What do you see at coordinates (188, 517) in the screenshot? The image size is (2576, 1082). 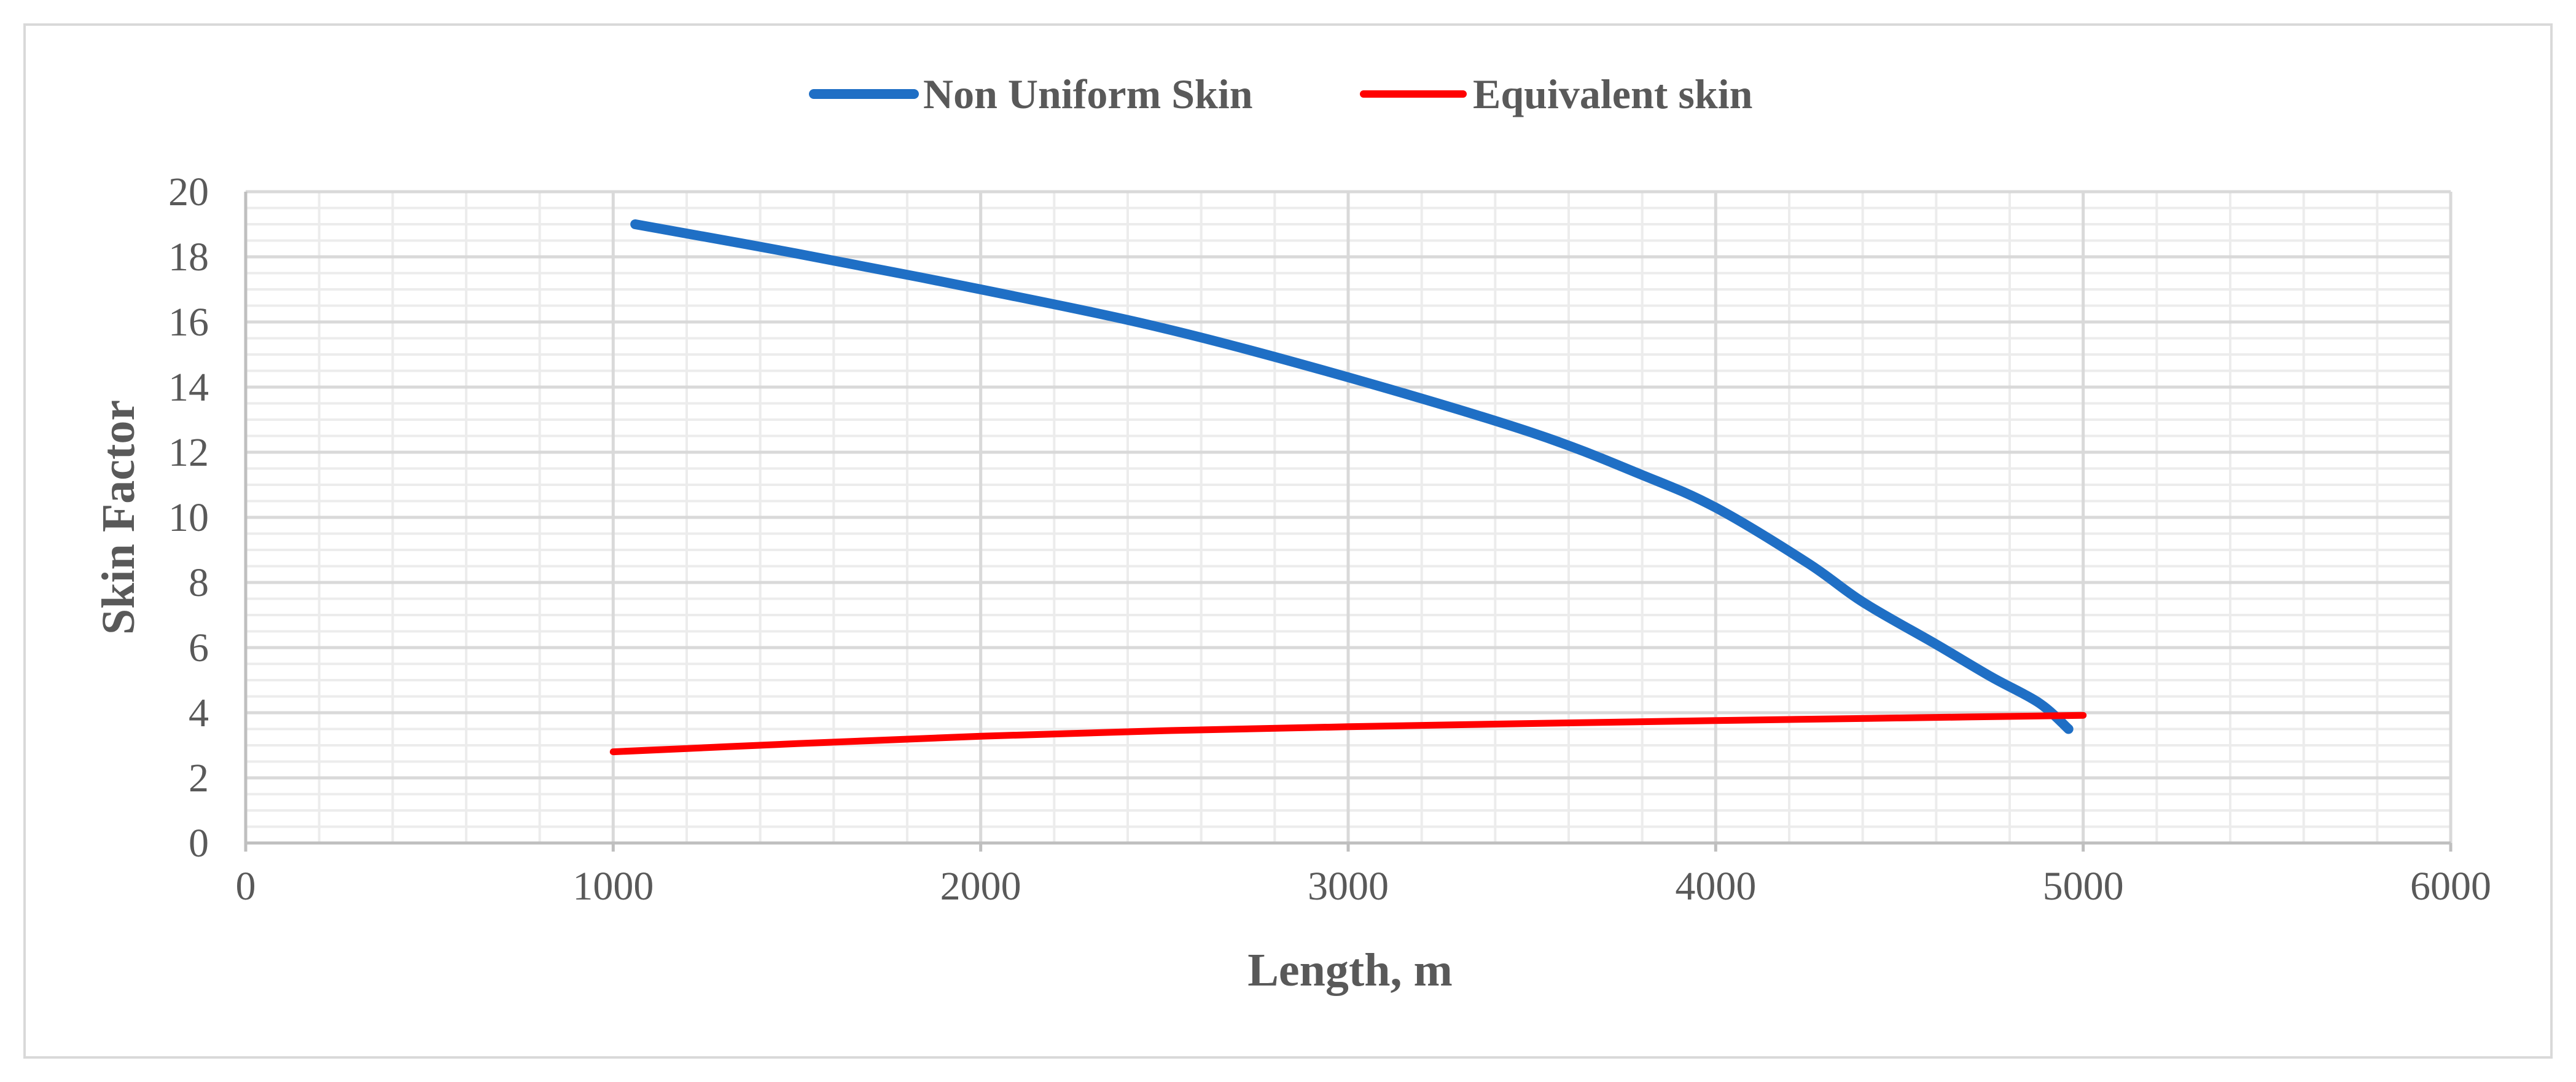 I see `y-tick-label: 10` at bounding box center [188, 517].